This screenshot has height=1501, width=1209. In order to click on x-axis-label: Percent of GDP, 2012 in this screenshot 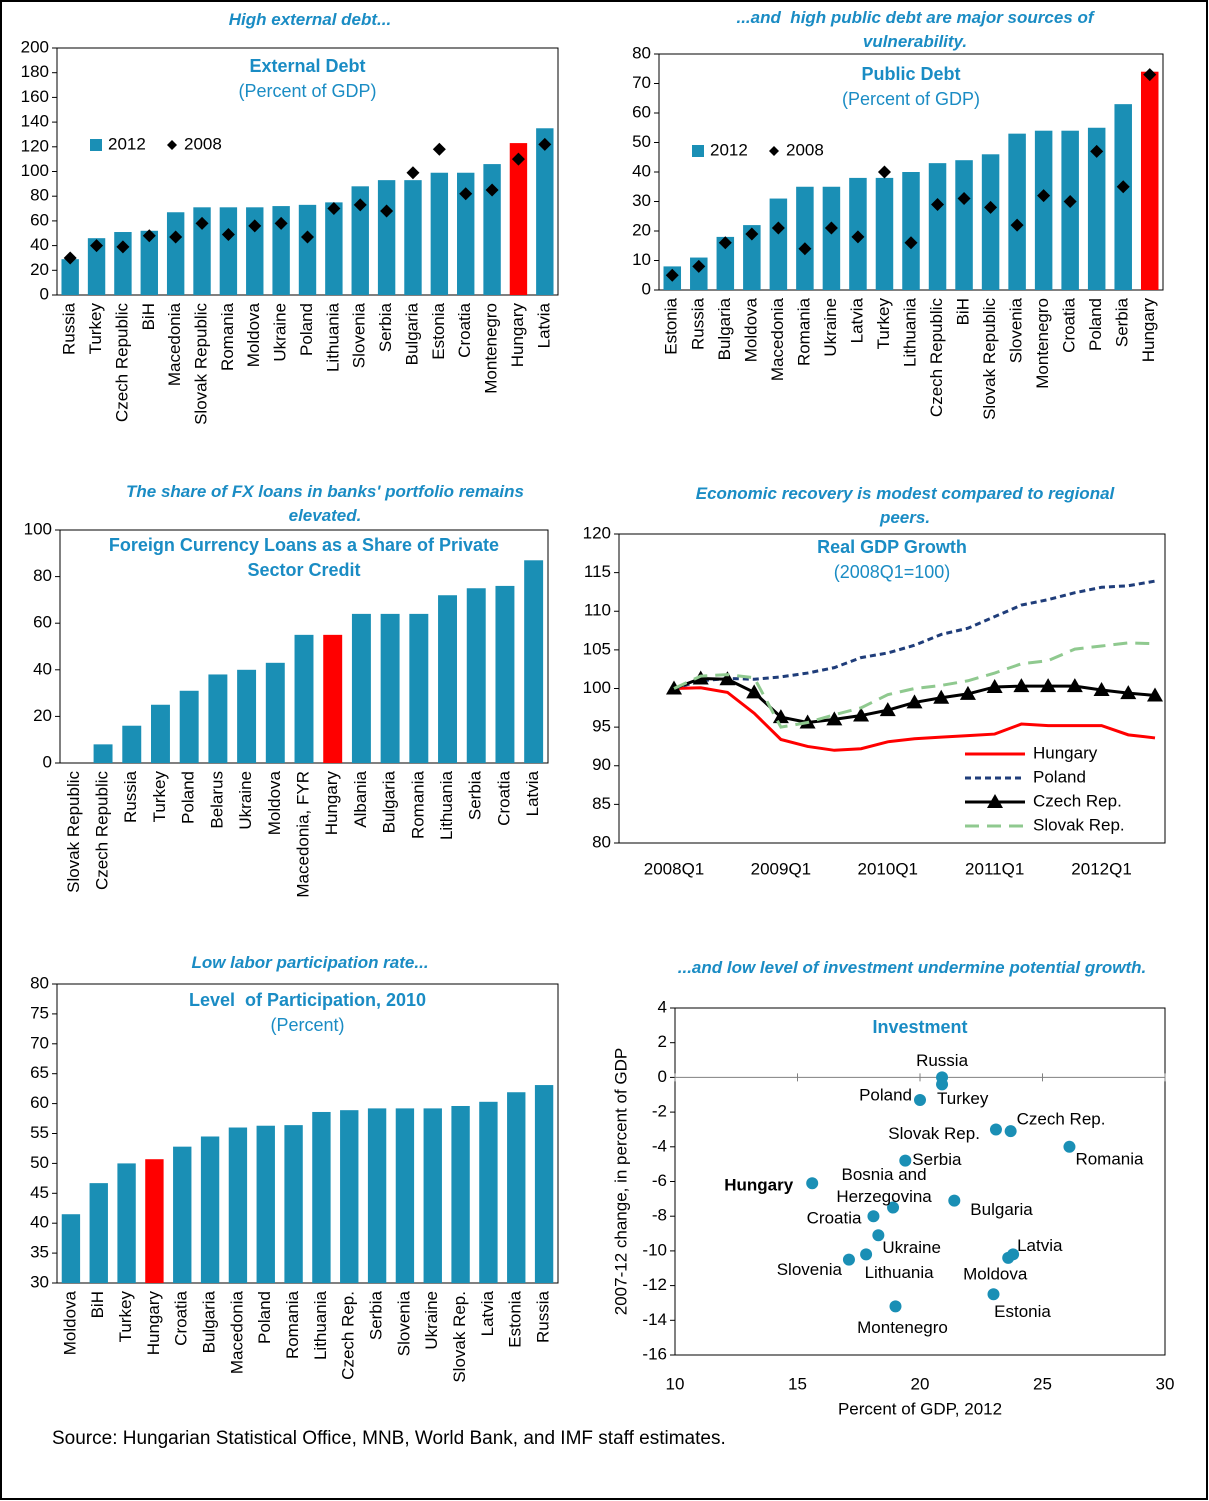, I will do `click(920, 1408)`.